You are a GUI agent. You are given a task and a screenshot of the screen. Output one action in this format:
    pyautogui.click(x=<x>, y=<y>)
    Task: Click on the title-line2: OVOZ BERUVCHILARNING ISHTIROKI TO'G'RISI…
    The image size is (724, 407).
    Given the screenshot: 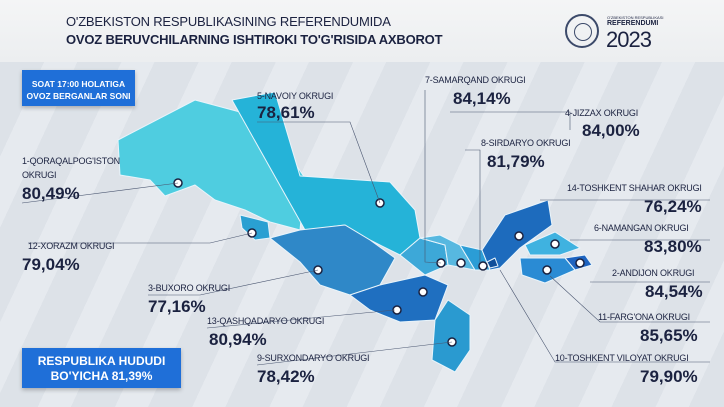 What is the action you would take?
    pyautogui.click(x=254, y=39)
    